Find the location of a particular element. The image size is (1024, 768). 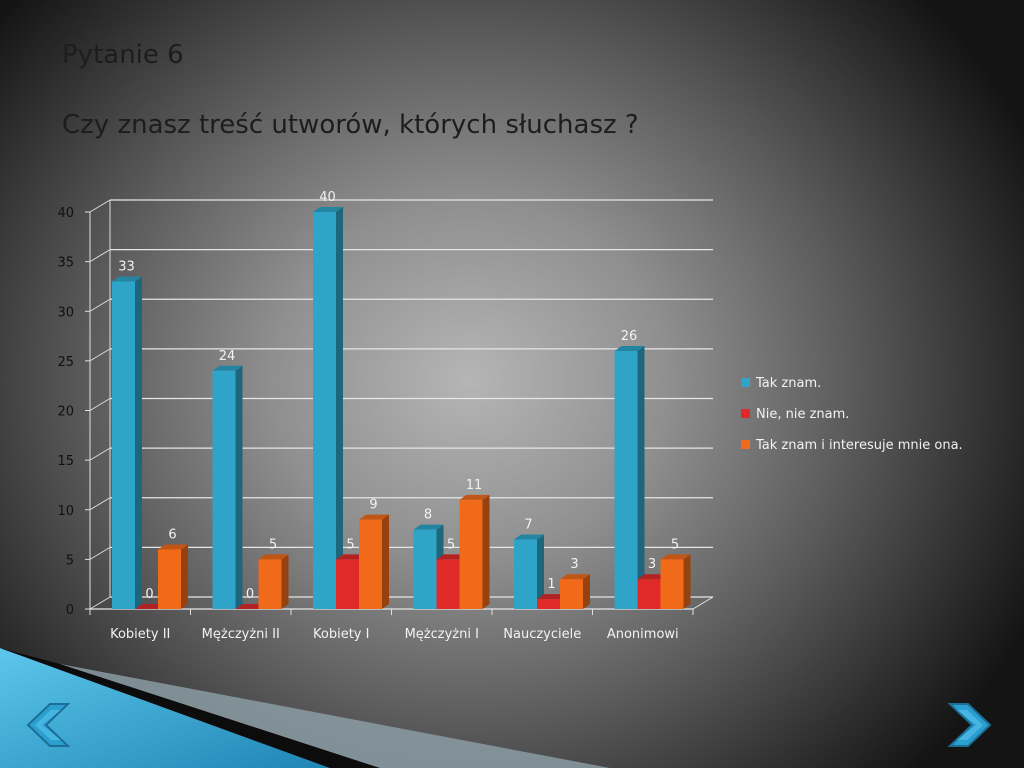

next-slide-button is located at coordinates (972, 725).